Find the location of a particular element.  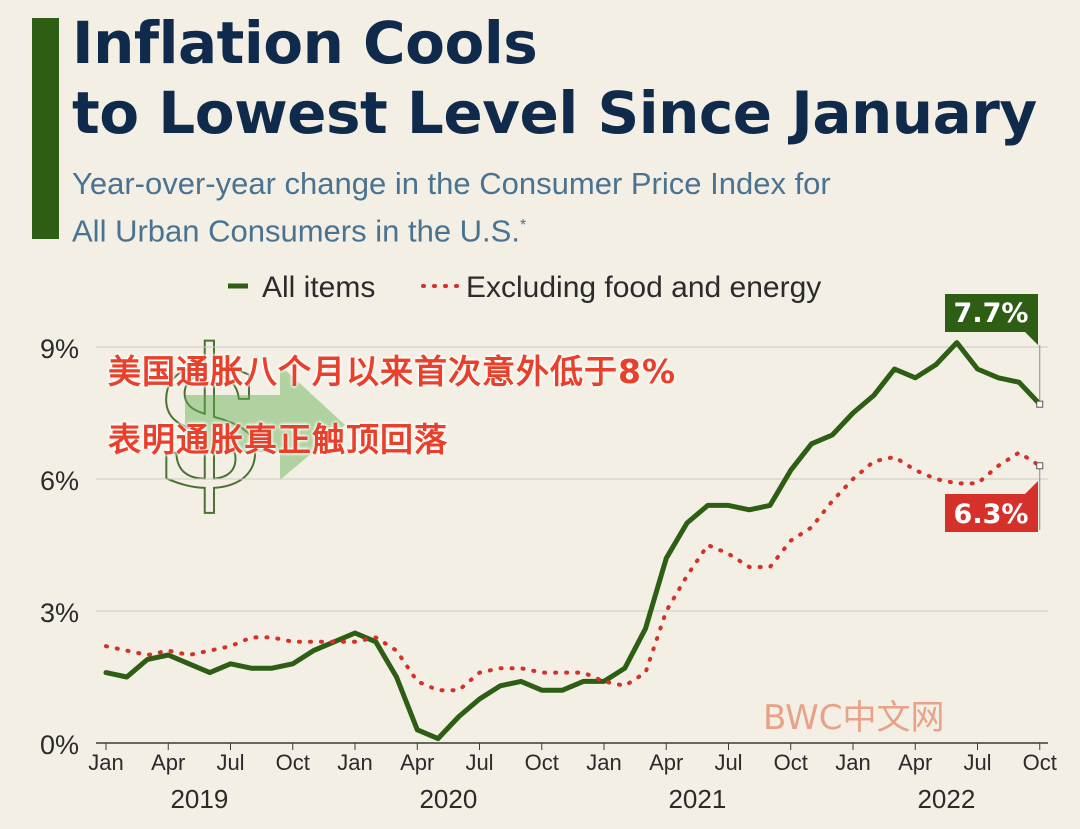

year-label: 2019 is located at coordinates (199, 799).